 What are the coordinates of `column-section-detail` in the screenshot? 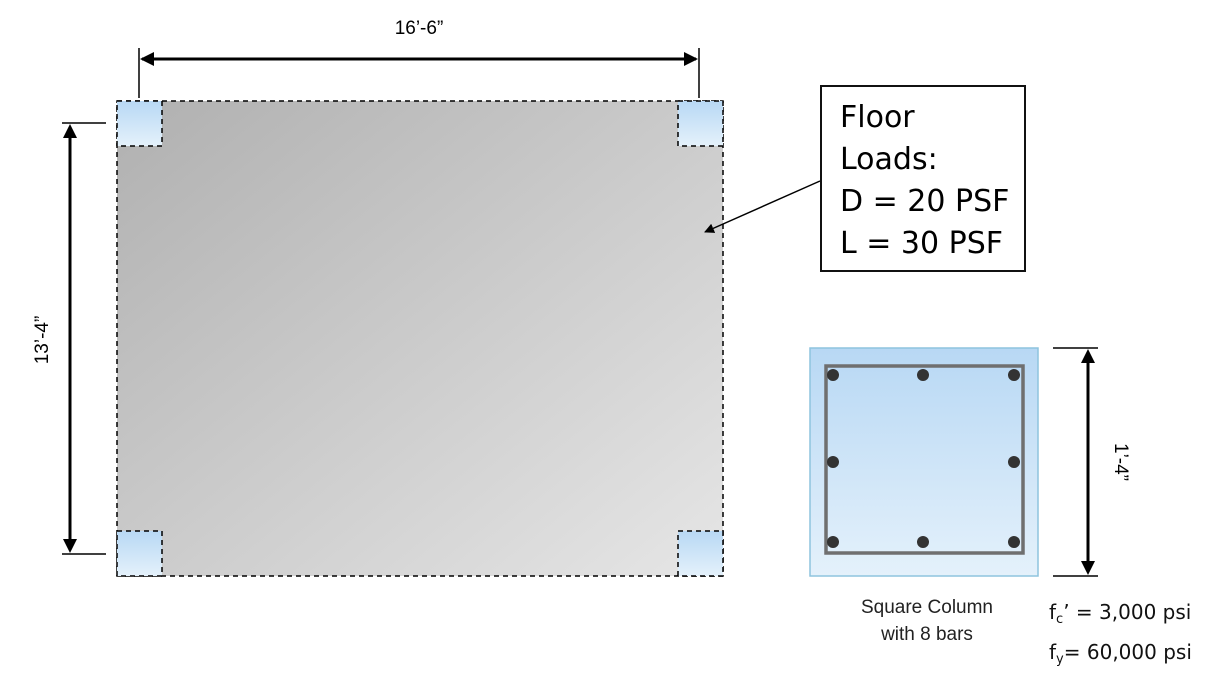 It's located at (924, 462).